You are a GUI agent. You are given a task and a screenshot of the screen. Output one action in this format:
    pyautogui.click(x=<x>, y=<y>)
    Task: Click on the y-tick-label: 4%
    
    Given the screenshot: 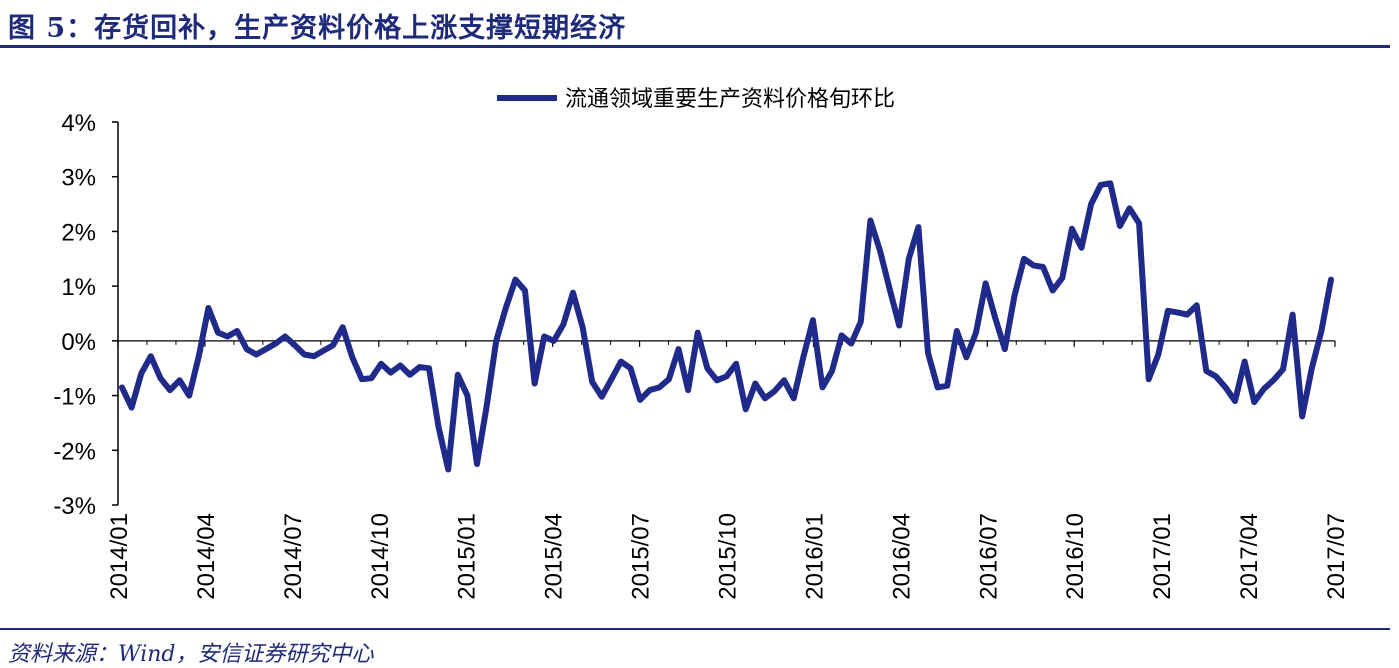 What is the action you would take?
    pyautogui.click(x=78, y=123)
    